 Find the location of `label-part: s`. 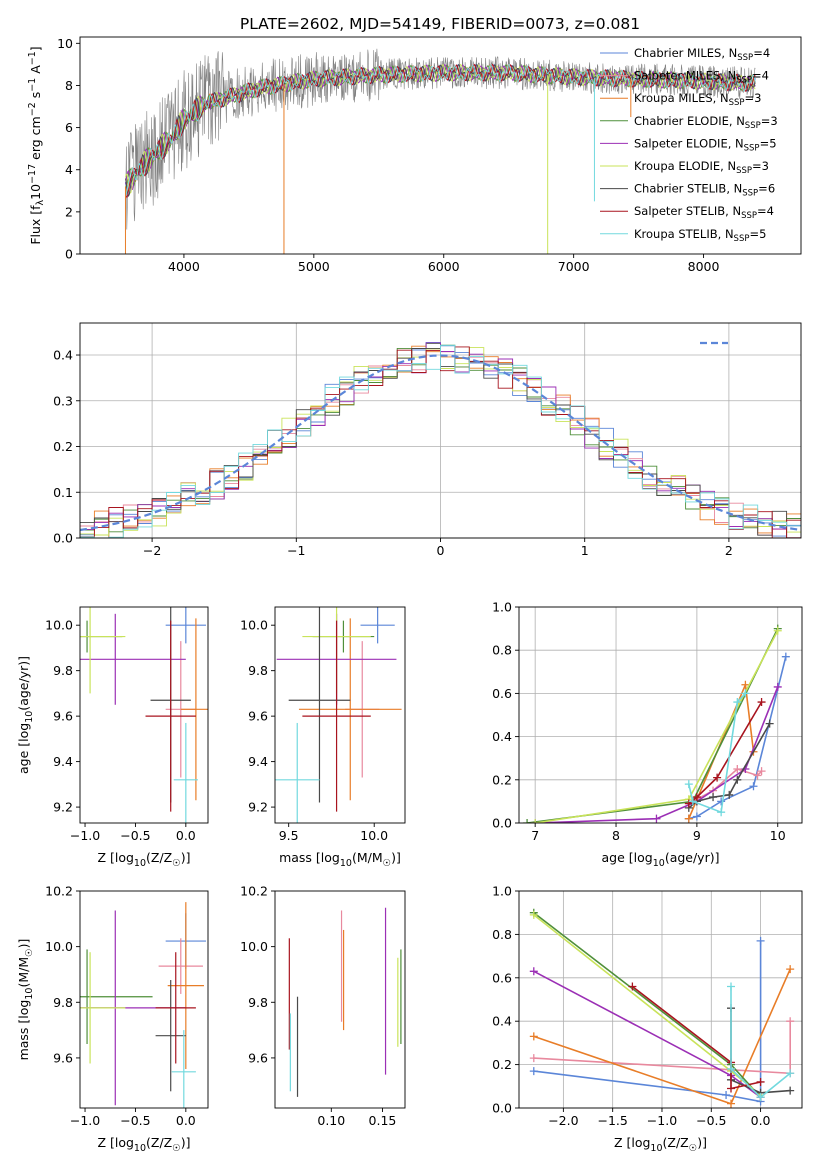

label-part: s is located at coordinates (35, 97).